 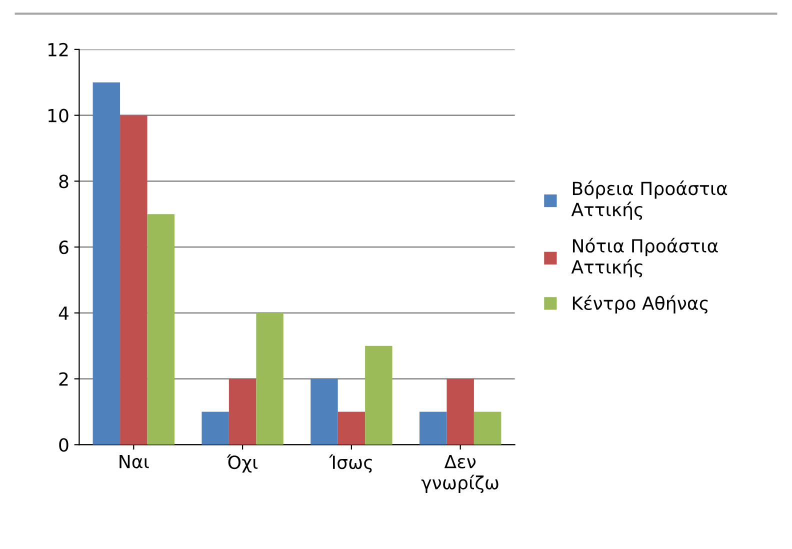 I want to click on legend-label: Βόρεια Προάστια Αττικής, so click(x=649, y=200).